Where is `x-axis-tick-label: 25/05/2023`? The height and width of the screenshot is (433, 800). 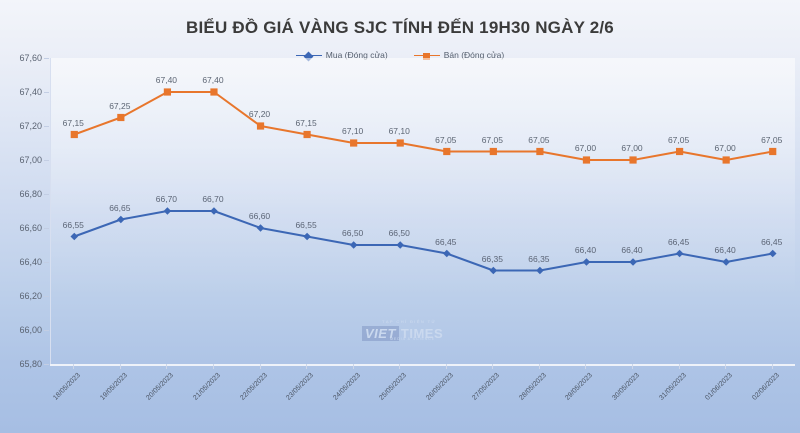
x-axis-tick-label: 25/05/2023 is located at coordinates (393, 387).